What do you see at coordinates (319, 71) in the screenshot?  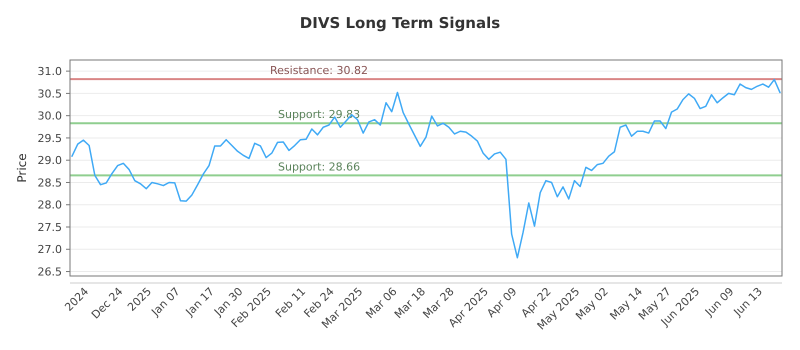 I see `ref-line-label: Resistance: 30.82` at bounding box center [319, 71].